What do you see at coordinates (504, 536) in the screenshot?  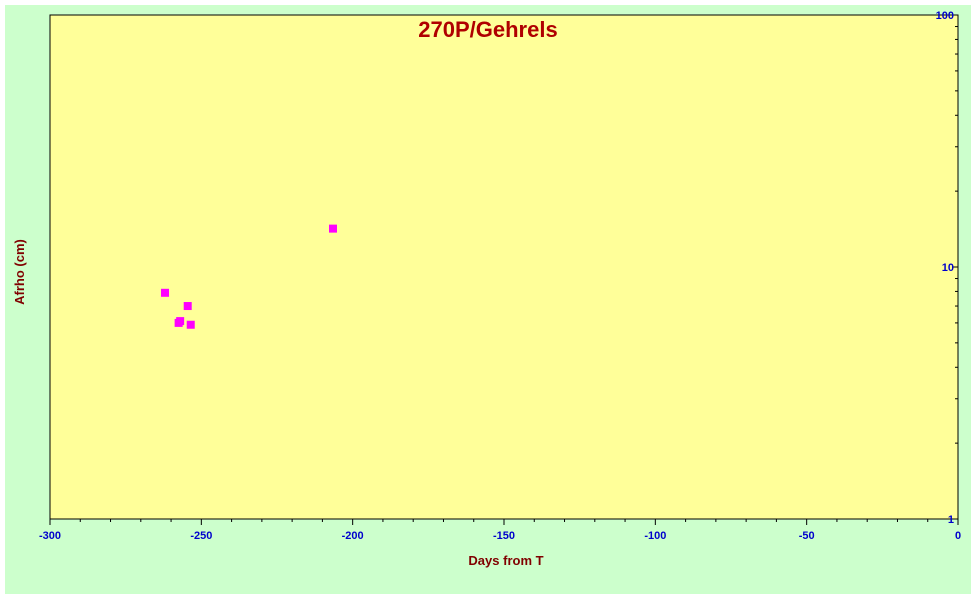 I see `x-tick-label: -150` at bounding box center [504, 536].